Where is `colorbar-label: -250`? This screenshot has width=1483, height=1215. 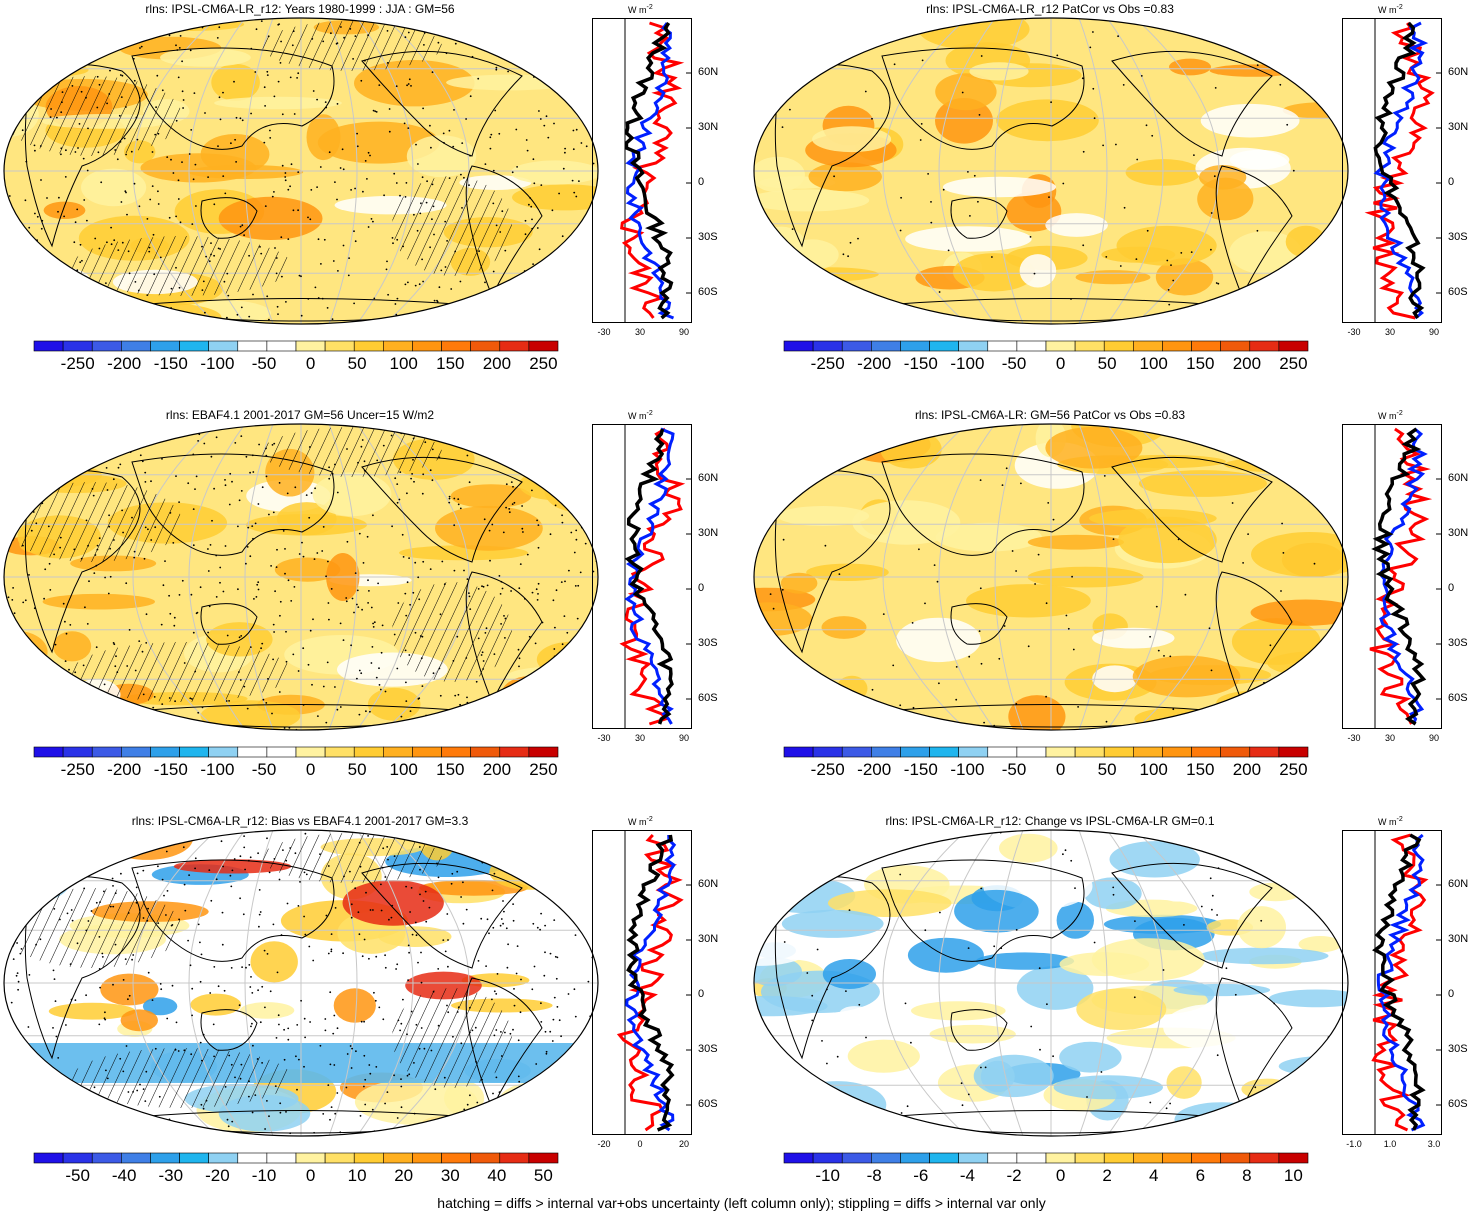 colorbar-label: -250 is located at coordinates (77, 769).